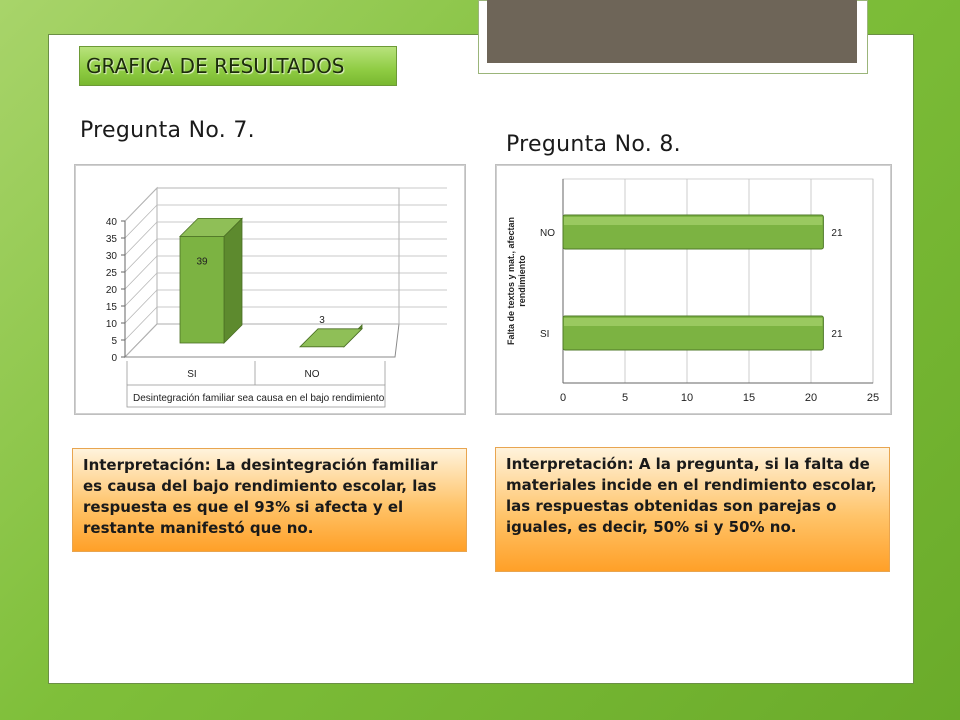 The width and height of the screenshot is (960, 720). I want to click on y-axis-title-line2: rendimiento, so click(522, 281).